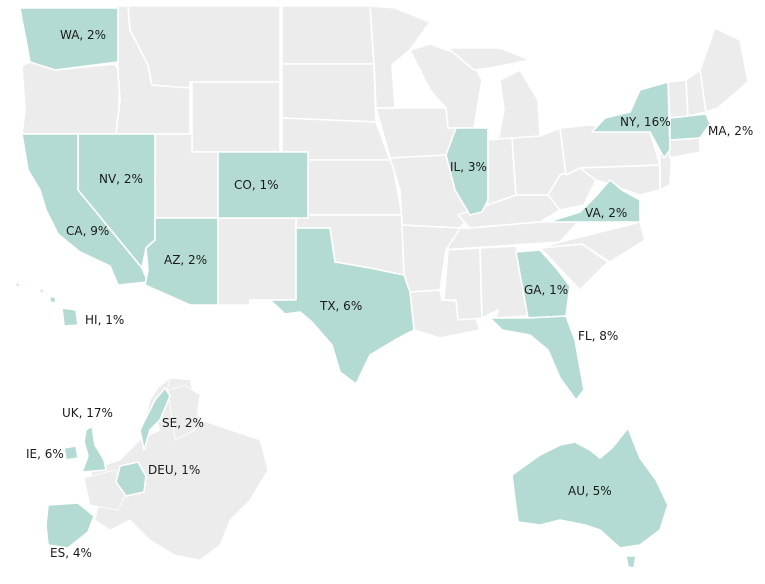  What do you see at coordinates (236, 117) in the screenshot?
I see `region-WY` at bounding box center [236, 117].